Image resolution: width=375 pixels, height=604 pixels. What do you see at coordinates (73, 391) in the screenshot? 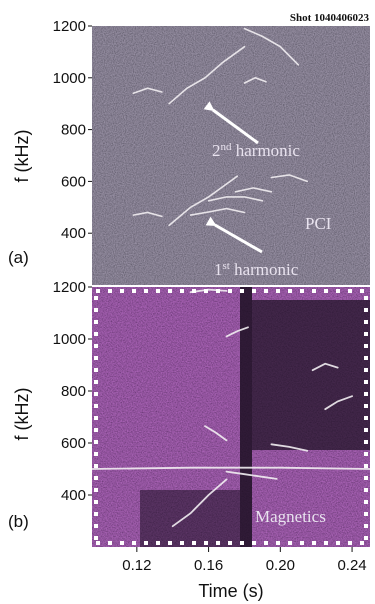
I see `y-tick-label: 800` at bounding box center [73, 391].